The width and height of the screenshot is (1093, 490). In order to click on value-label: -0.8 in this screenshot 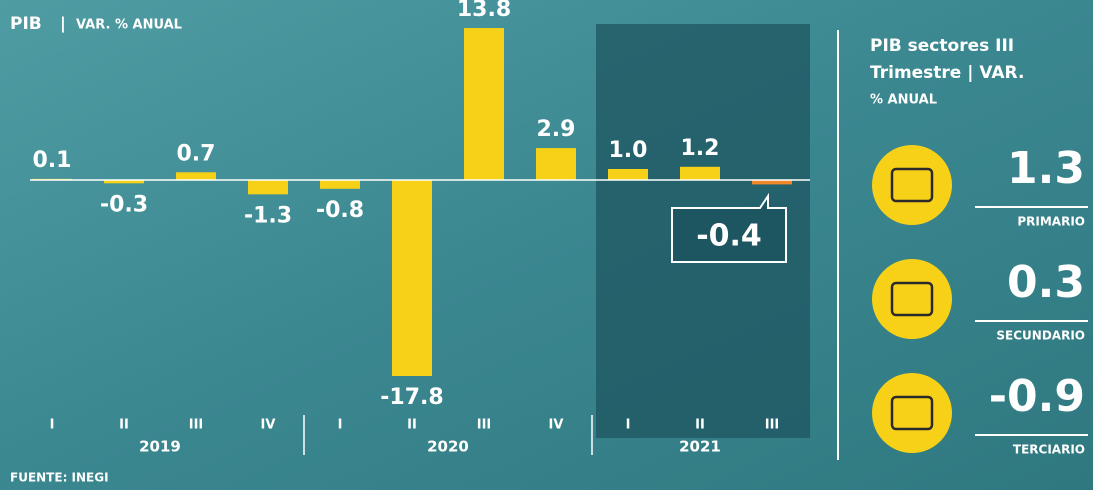, I will do `click(340, 210)`.